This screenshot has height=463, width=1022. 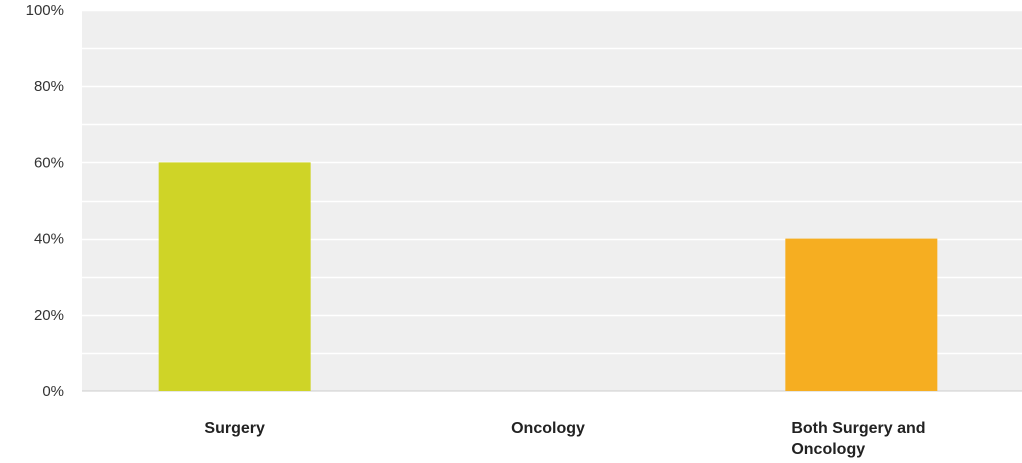 What do you see at coordinates (49, 162) in the screenshot?
I see `y-tick-label: 60%` at bounding box center [49, 162].